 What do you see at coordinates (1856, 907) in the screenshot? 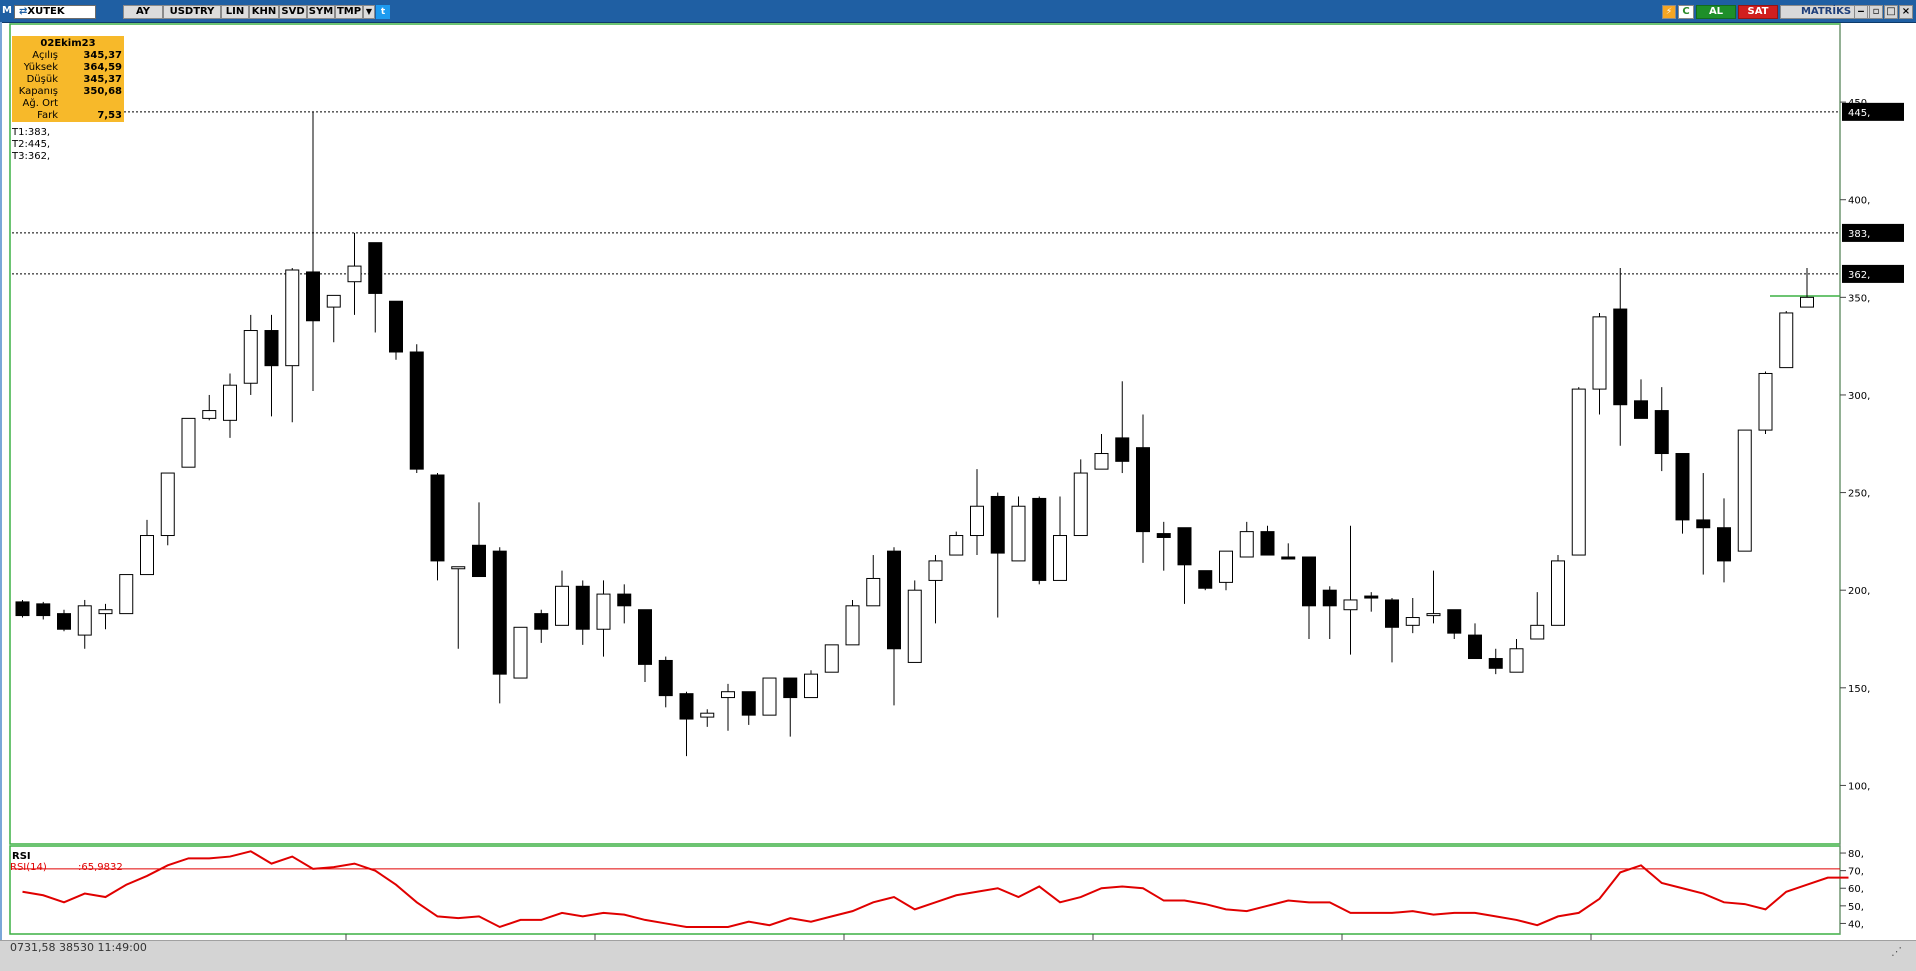
I see `rsi-tick-label: 50,` at bounding box center [1856, 907].